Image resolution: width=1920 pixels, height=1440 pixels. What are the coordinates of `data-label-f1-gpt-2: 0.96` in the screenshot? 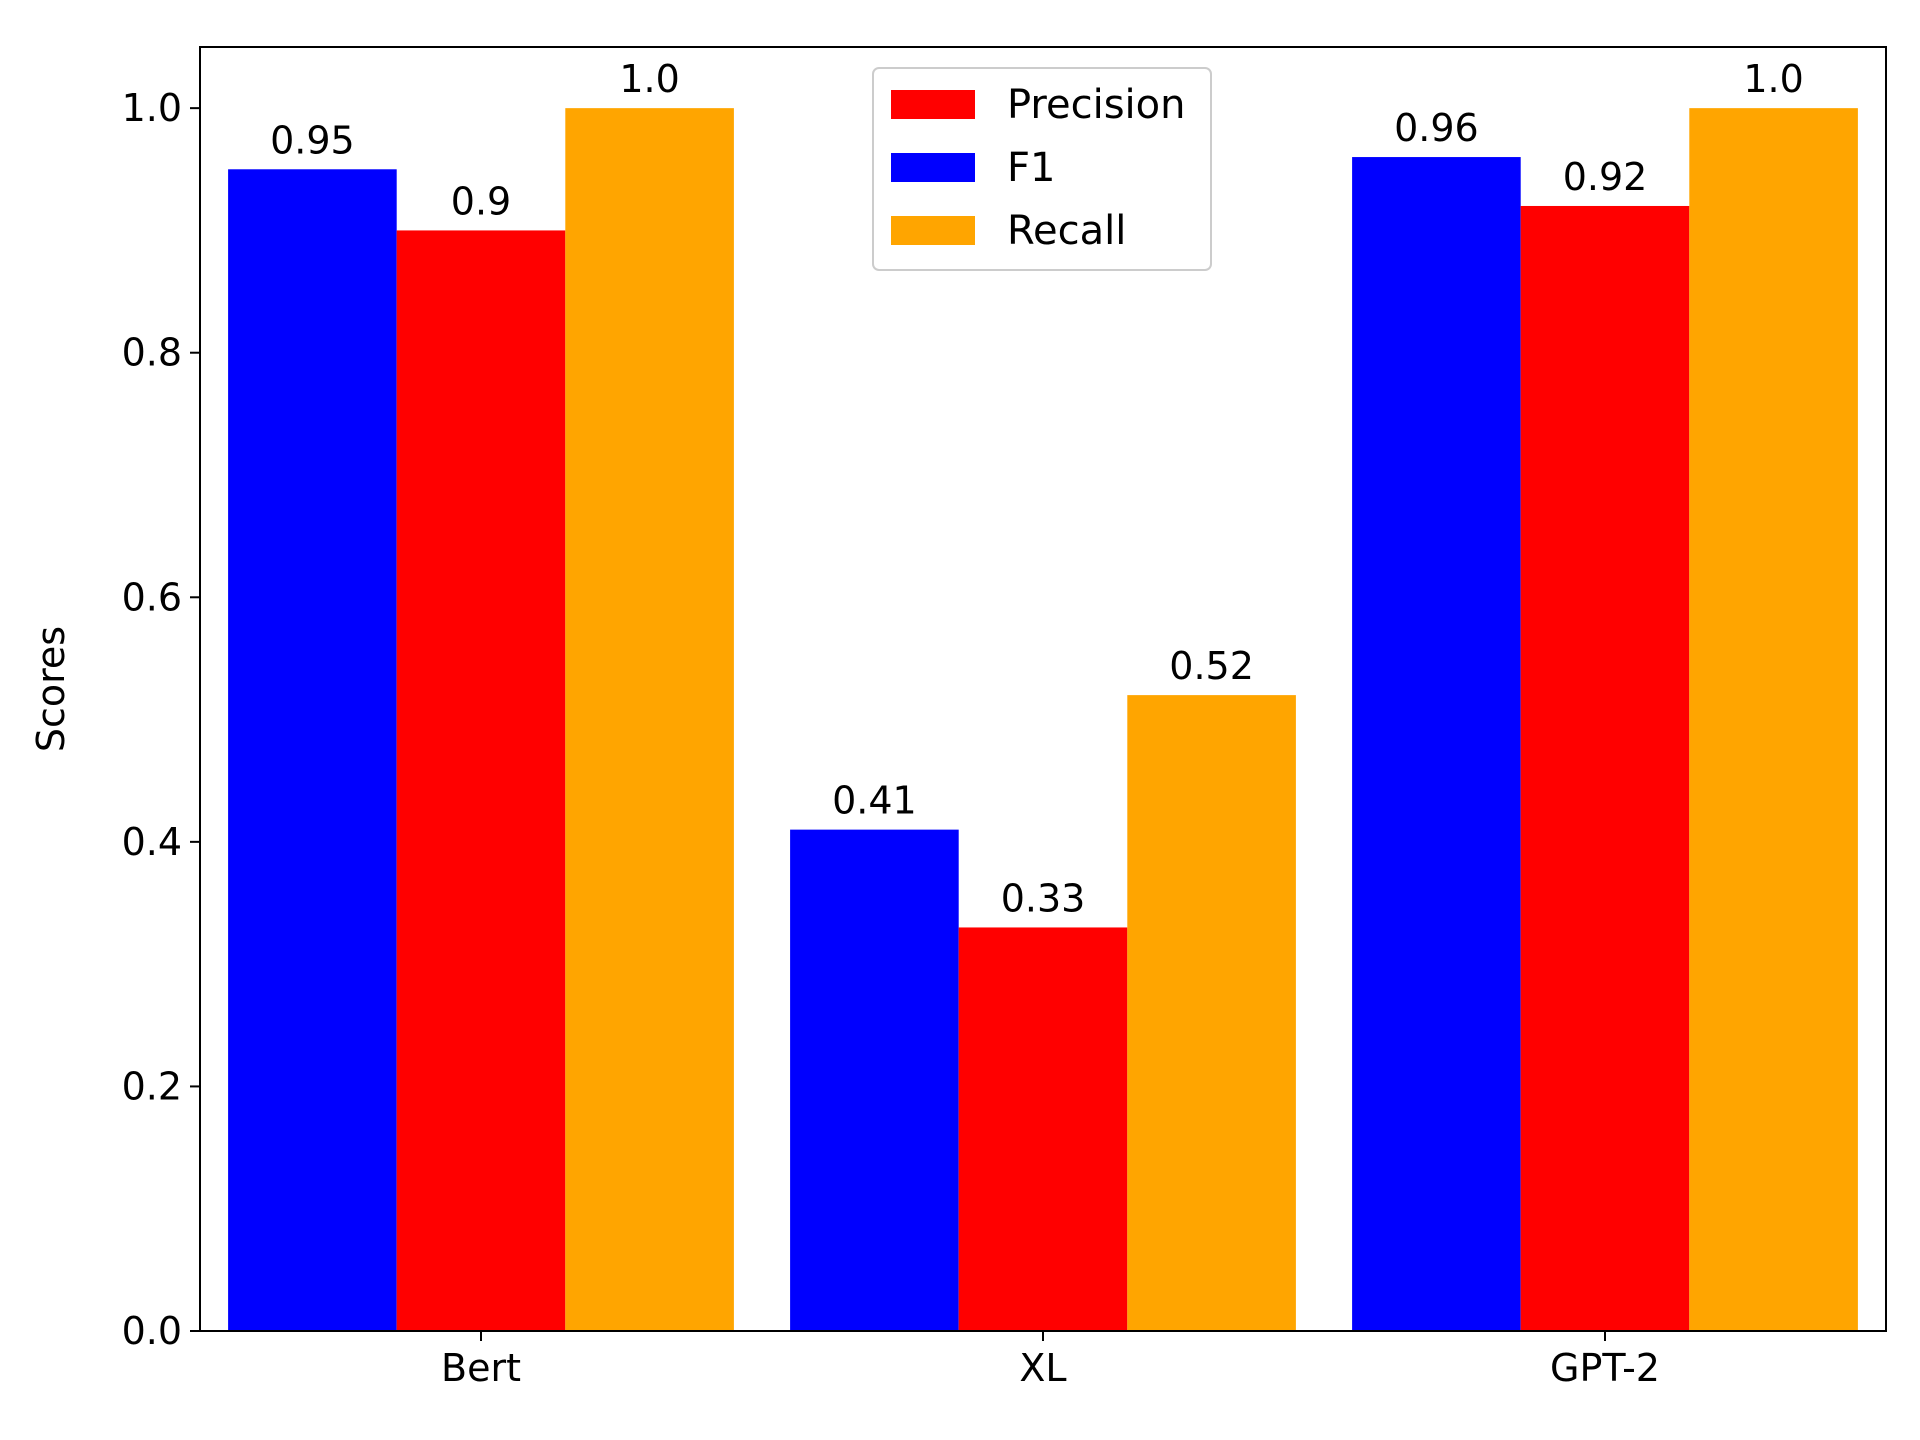 It's located at (1436, 128).